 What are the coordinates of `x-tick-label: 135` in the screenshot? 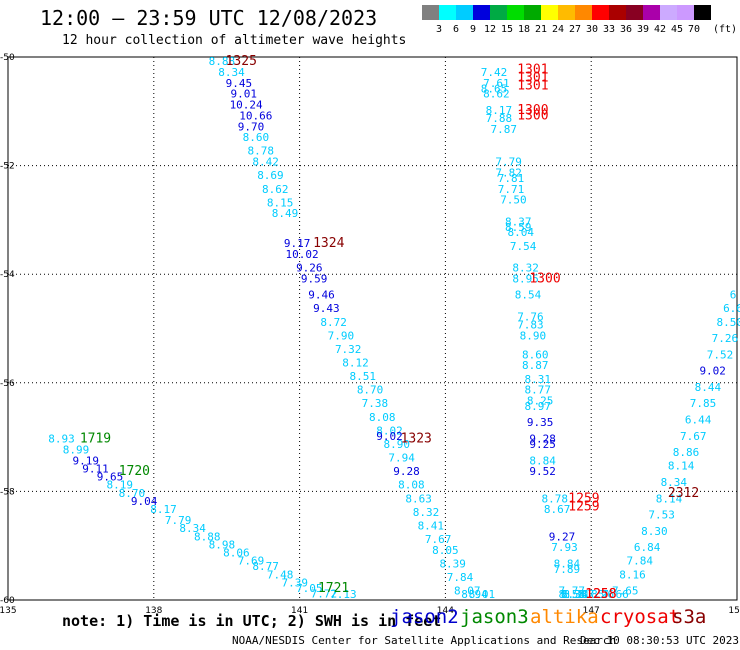 It's located at (8, 611).